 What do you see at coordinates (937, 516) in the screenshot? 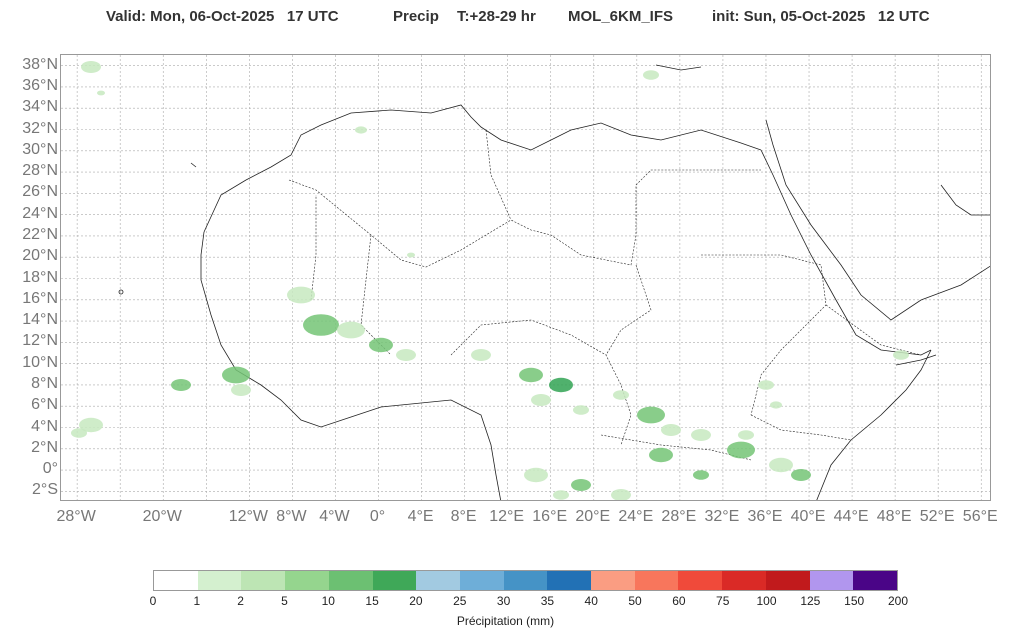
I see `lon-tick-label: 52°E` at bounding box center [937, 516].